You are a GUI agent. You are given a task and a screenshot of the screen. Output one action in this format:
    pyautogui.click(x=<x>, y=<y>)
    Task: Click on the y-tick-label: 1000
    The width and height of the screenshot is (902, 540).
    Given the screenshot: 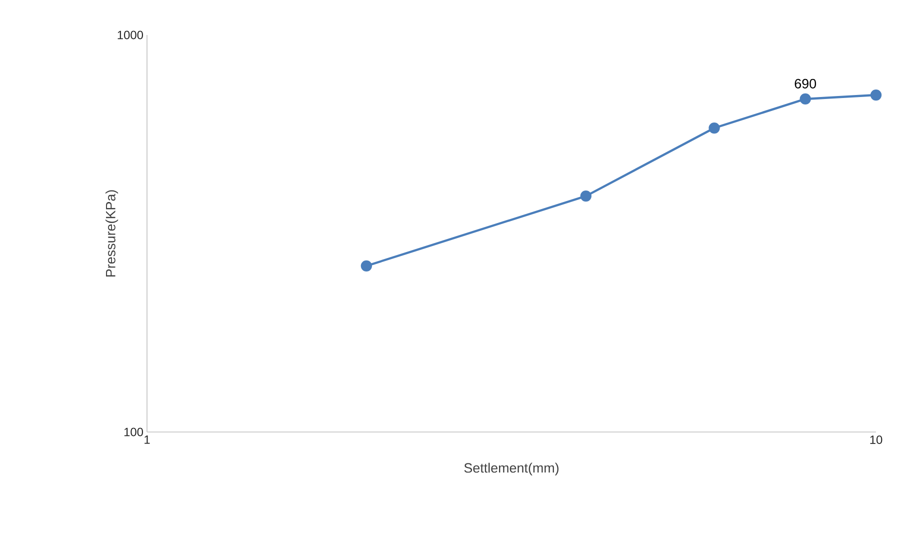 What is the action you would take?
    pyautogui.click(x=131, y=35)
    